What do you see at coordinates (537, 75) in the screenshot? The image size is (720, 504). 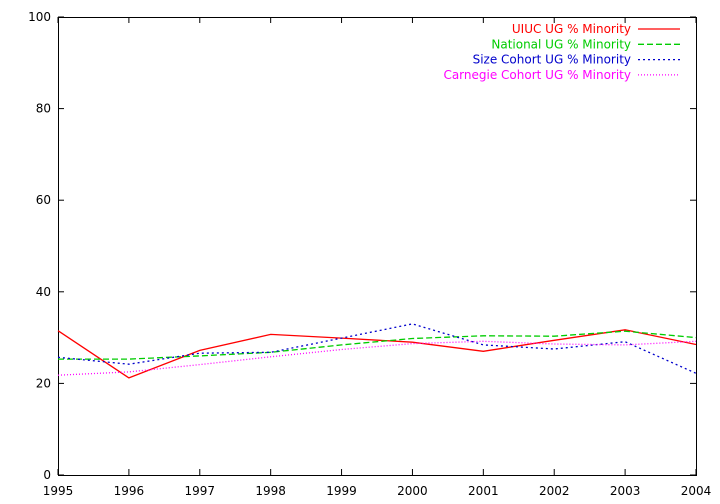 I see `legend-label-4: Carnegie Cohort UG % Minority` at bounding box center [537, 75].